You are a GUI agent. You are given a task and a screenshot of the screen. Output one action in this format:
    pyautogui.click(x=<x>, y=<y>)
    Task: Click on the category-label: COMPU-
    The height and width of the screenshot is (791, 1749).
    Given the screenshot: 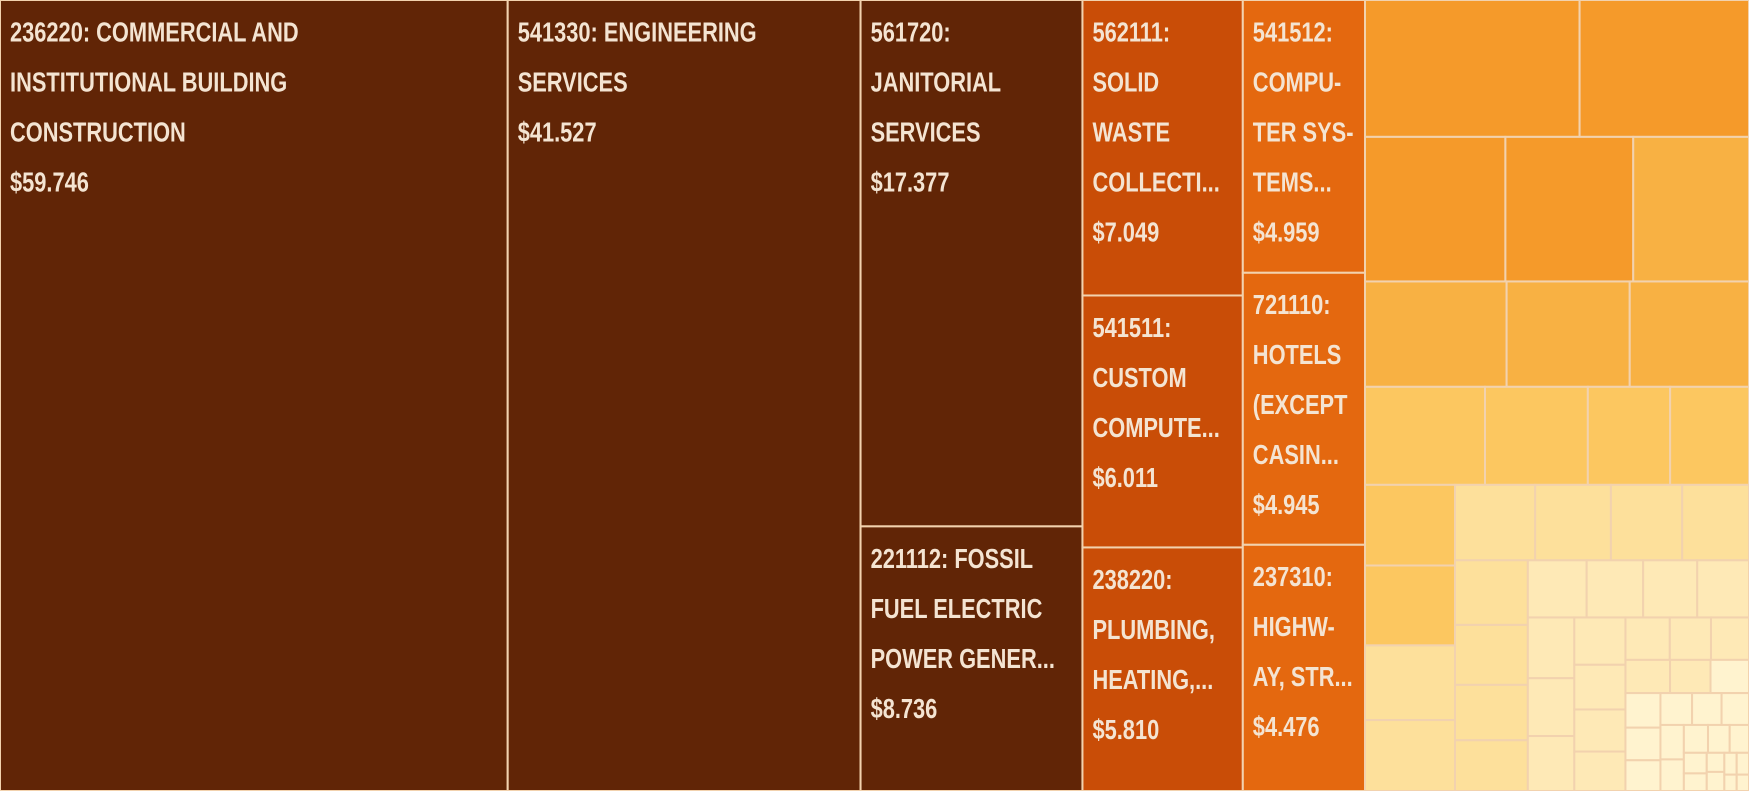 What is the action you would take?
    pyautogui.click(x=1297, y=82)
    